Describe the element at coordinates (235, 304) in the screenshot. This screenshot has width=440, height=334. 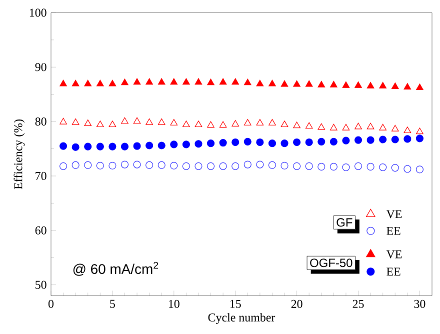
I see `x-tick-label: 15` at that location.